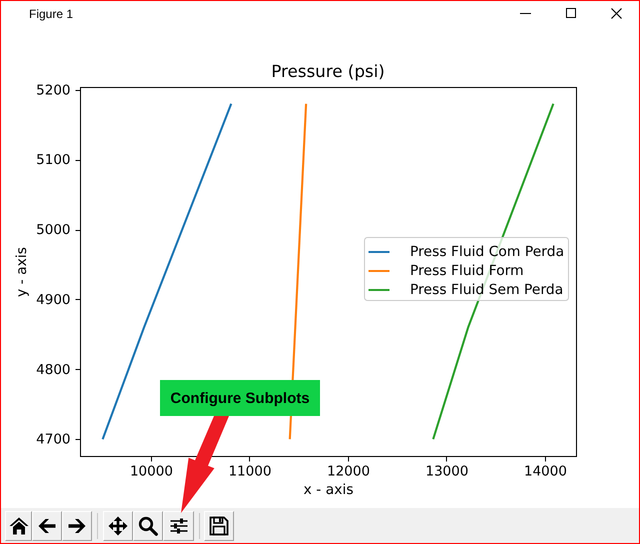  What do you see at coordinates (53, 370) in the screenshot?
I see `y-tick-label: 4800` at bounding box center [53, 370].